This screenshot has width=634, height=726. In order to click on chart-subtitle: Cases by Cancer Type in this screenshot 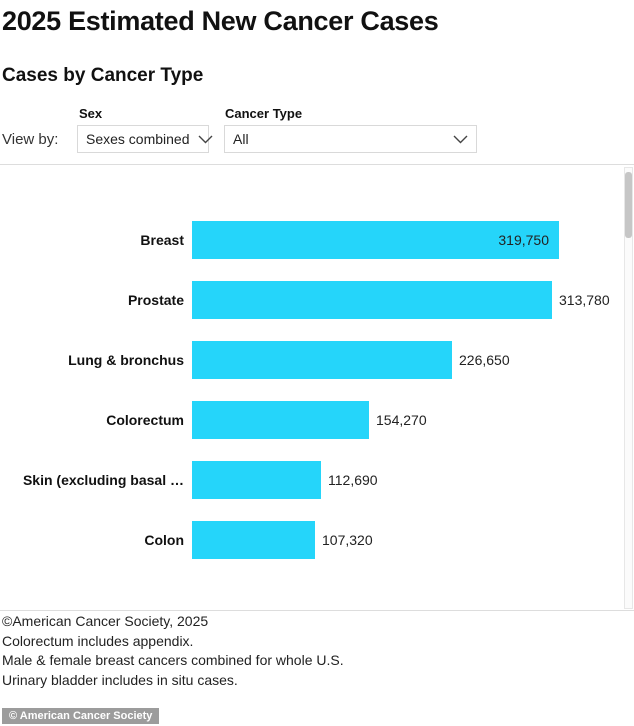, I will do `click(103, 75)`.